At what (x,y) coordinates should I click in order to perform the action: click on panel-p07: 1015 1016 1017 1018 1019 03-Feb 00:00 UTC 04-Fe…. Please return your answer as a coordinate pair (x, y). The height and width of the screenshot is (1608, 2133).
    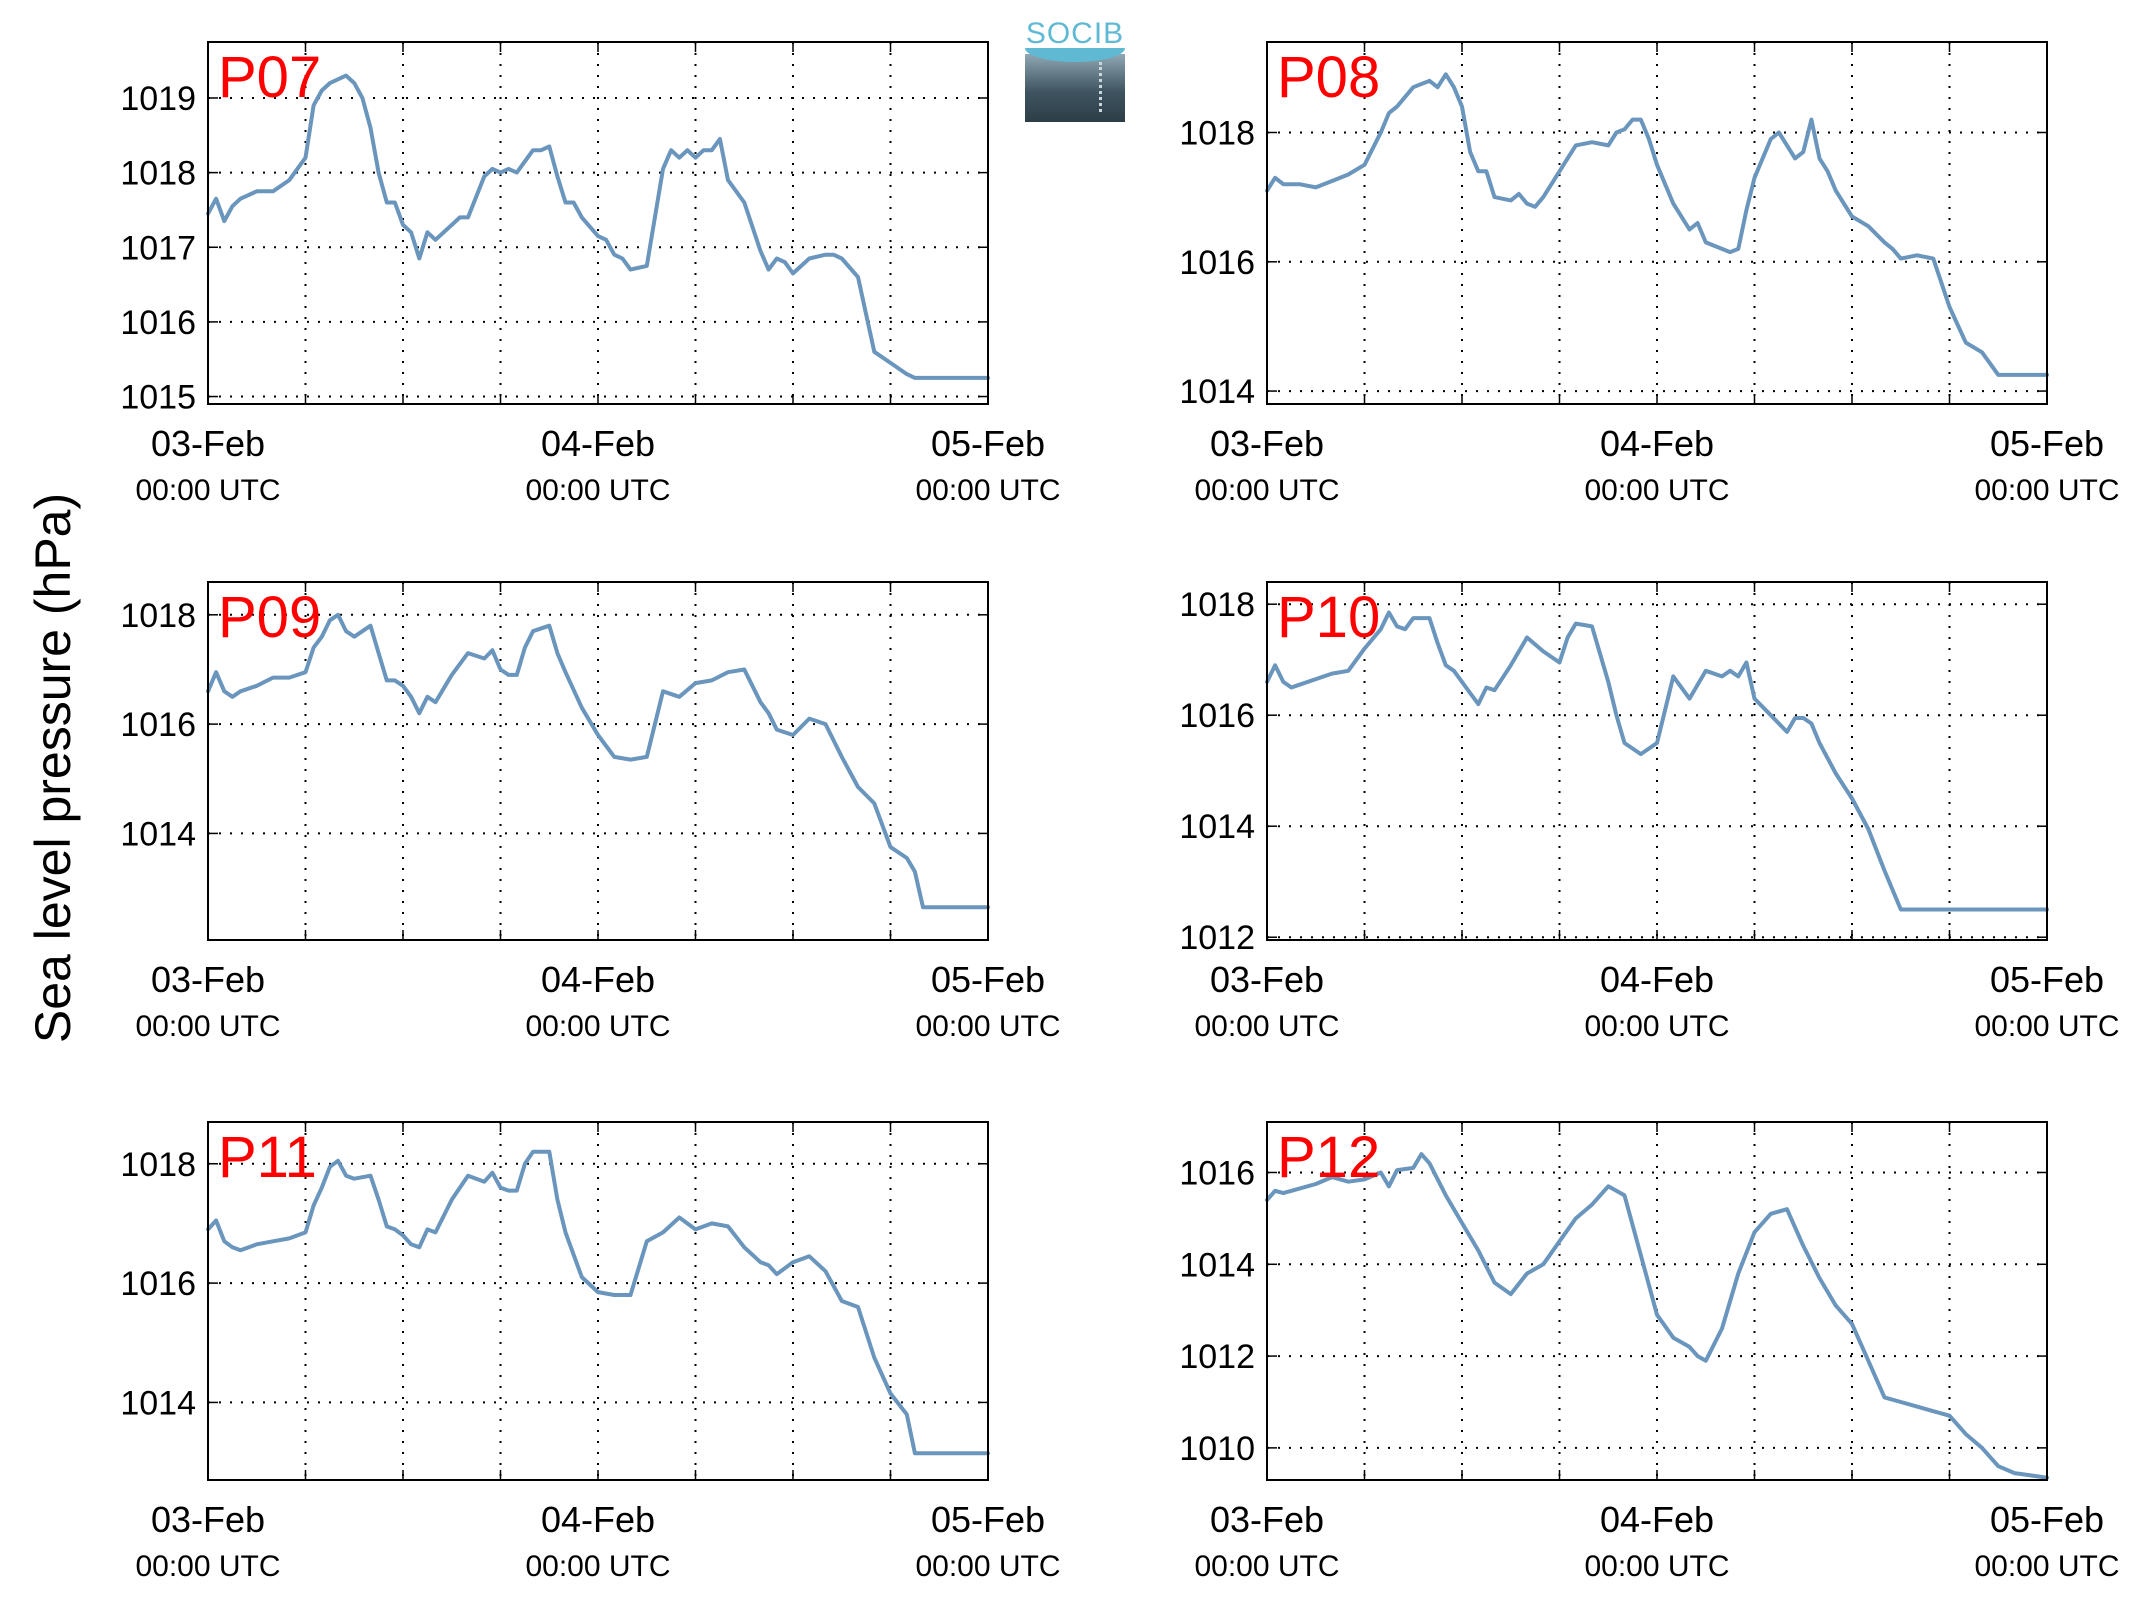
    Looking at the image, I should click on (590, 274).